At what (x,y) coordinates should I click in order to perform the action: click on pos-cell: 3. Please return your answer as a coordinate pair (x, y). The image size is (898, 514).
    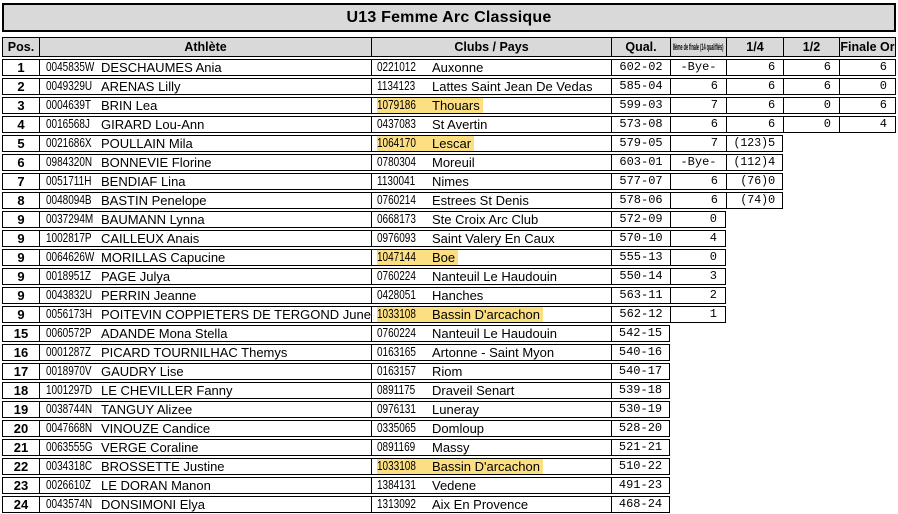
    Looking at the image, I should click on (20, 105).